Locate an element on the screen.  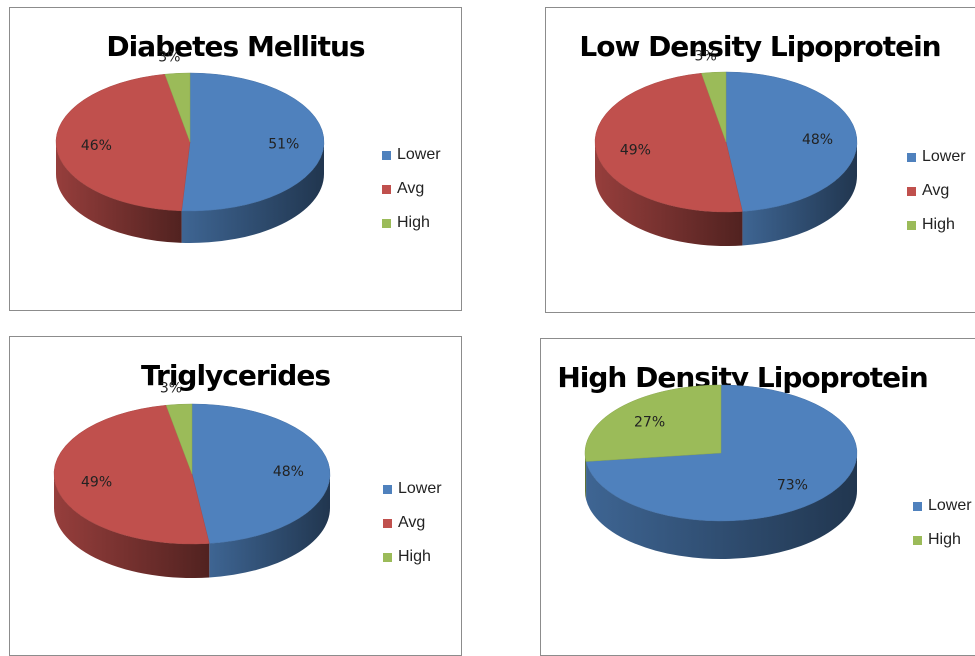
pie-chart: 73% 27% is located at coordinates (721, 472).